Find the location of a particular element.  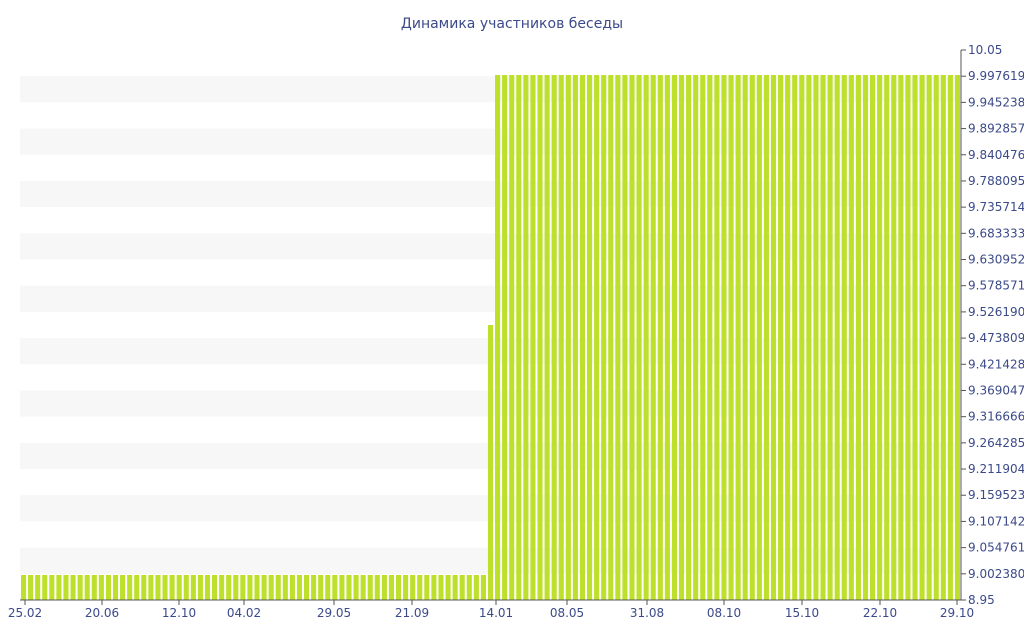

y-tick-label: 9.578571 is located at coordinates (996, 286).